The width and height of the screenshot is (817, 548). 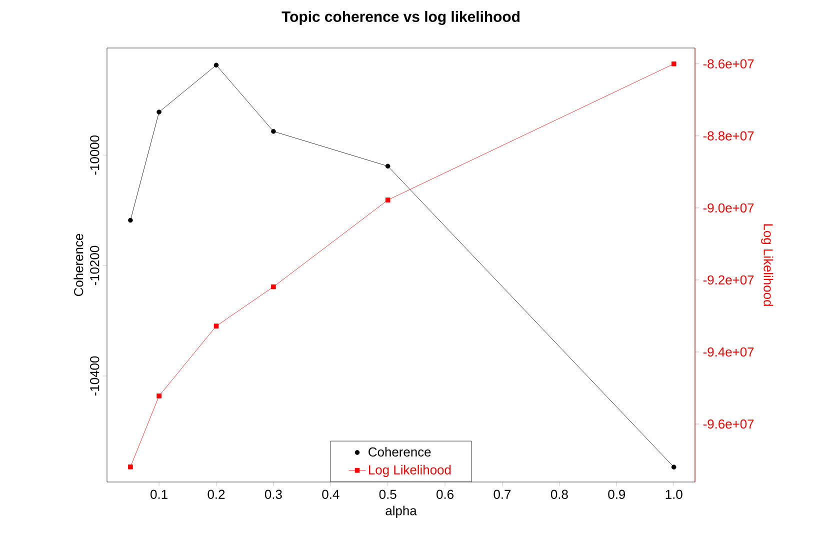 What do you see at coordinates (95, 376) in the screenshot?
I see `y-tick-label: -10400` at bounding box center [95, 376].